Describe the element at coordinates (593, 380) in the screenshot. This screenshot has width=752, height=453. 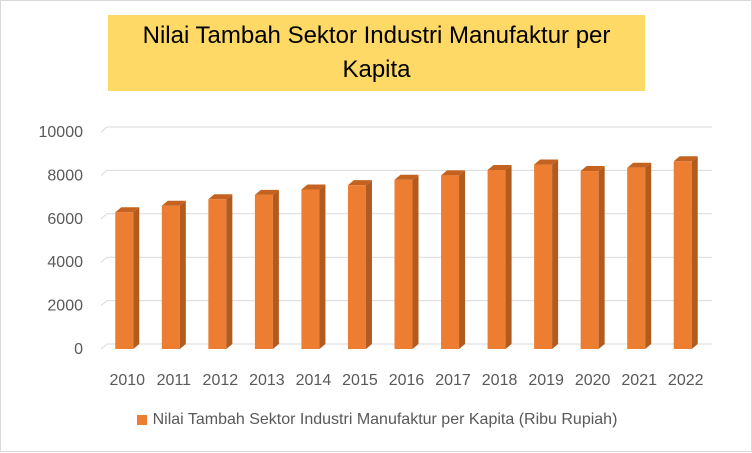
I see `x-tick-label: 2020` at that location.